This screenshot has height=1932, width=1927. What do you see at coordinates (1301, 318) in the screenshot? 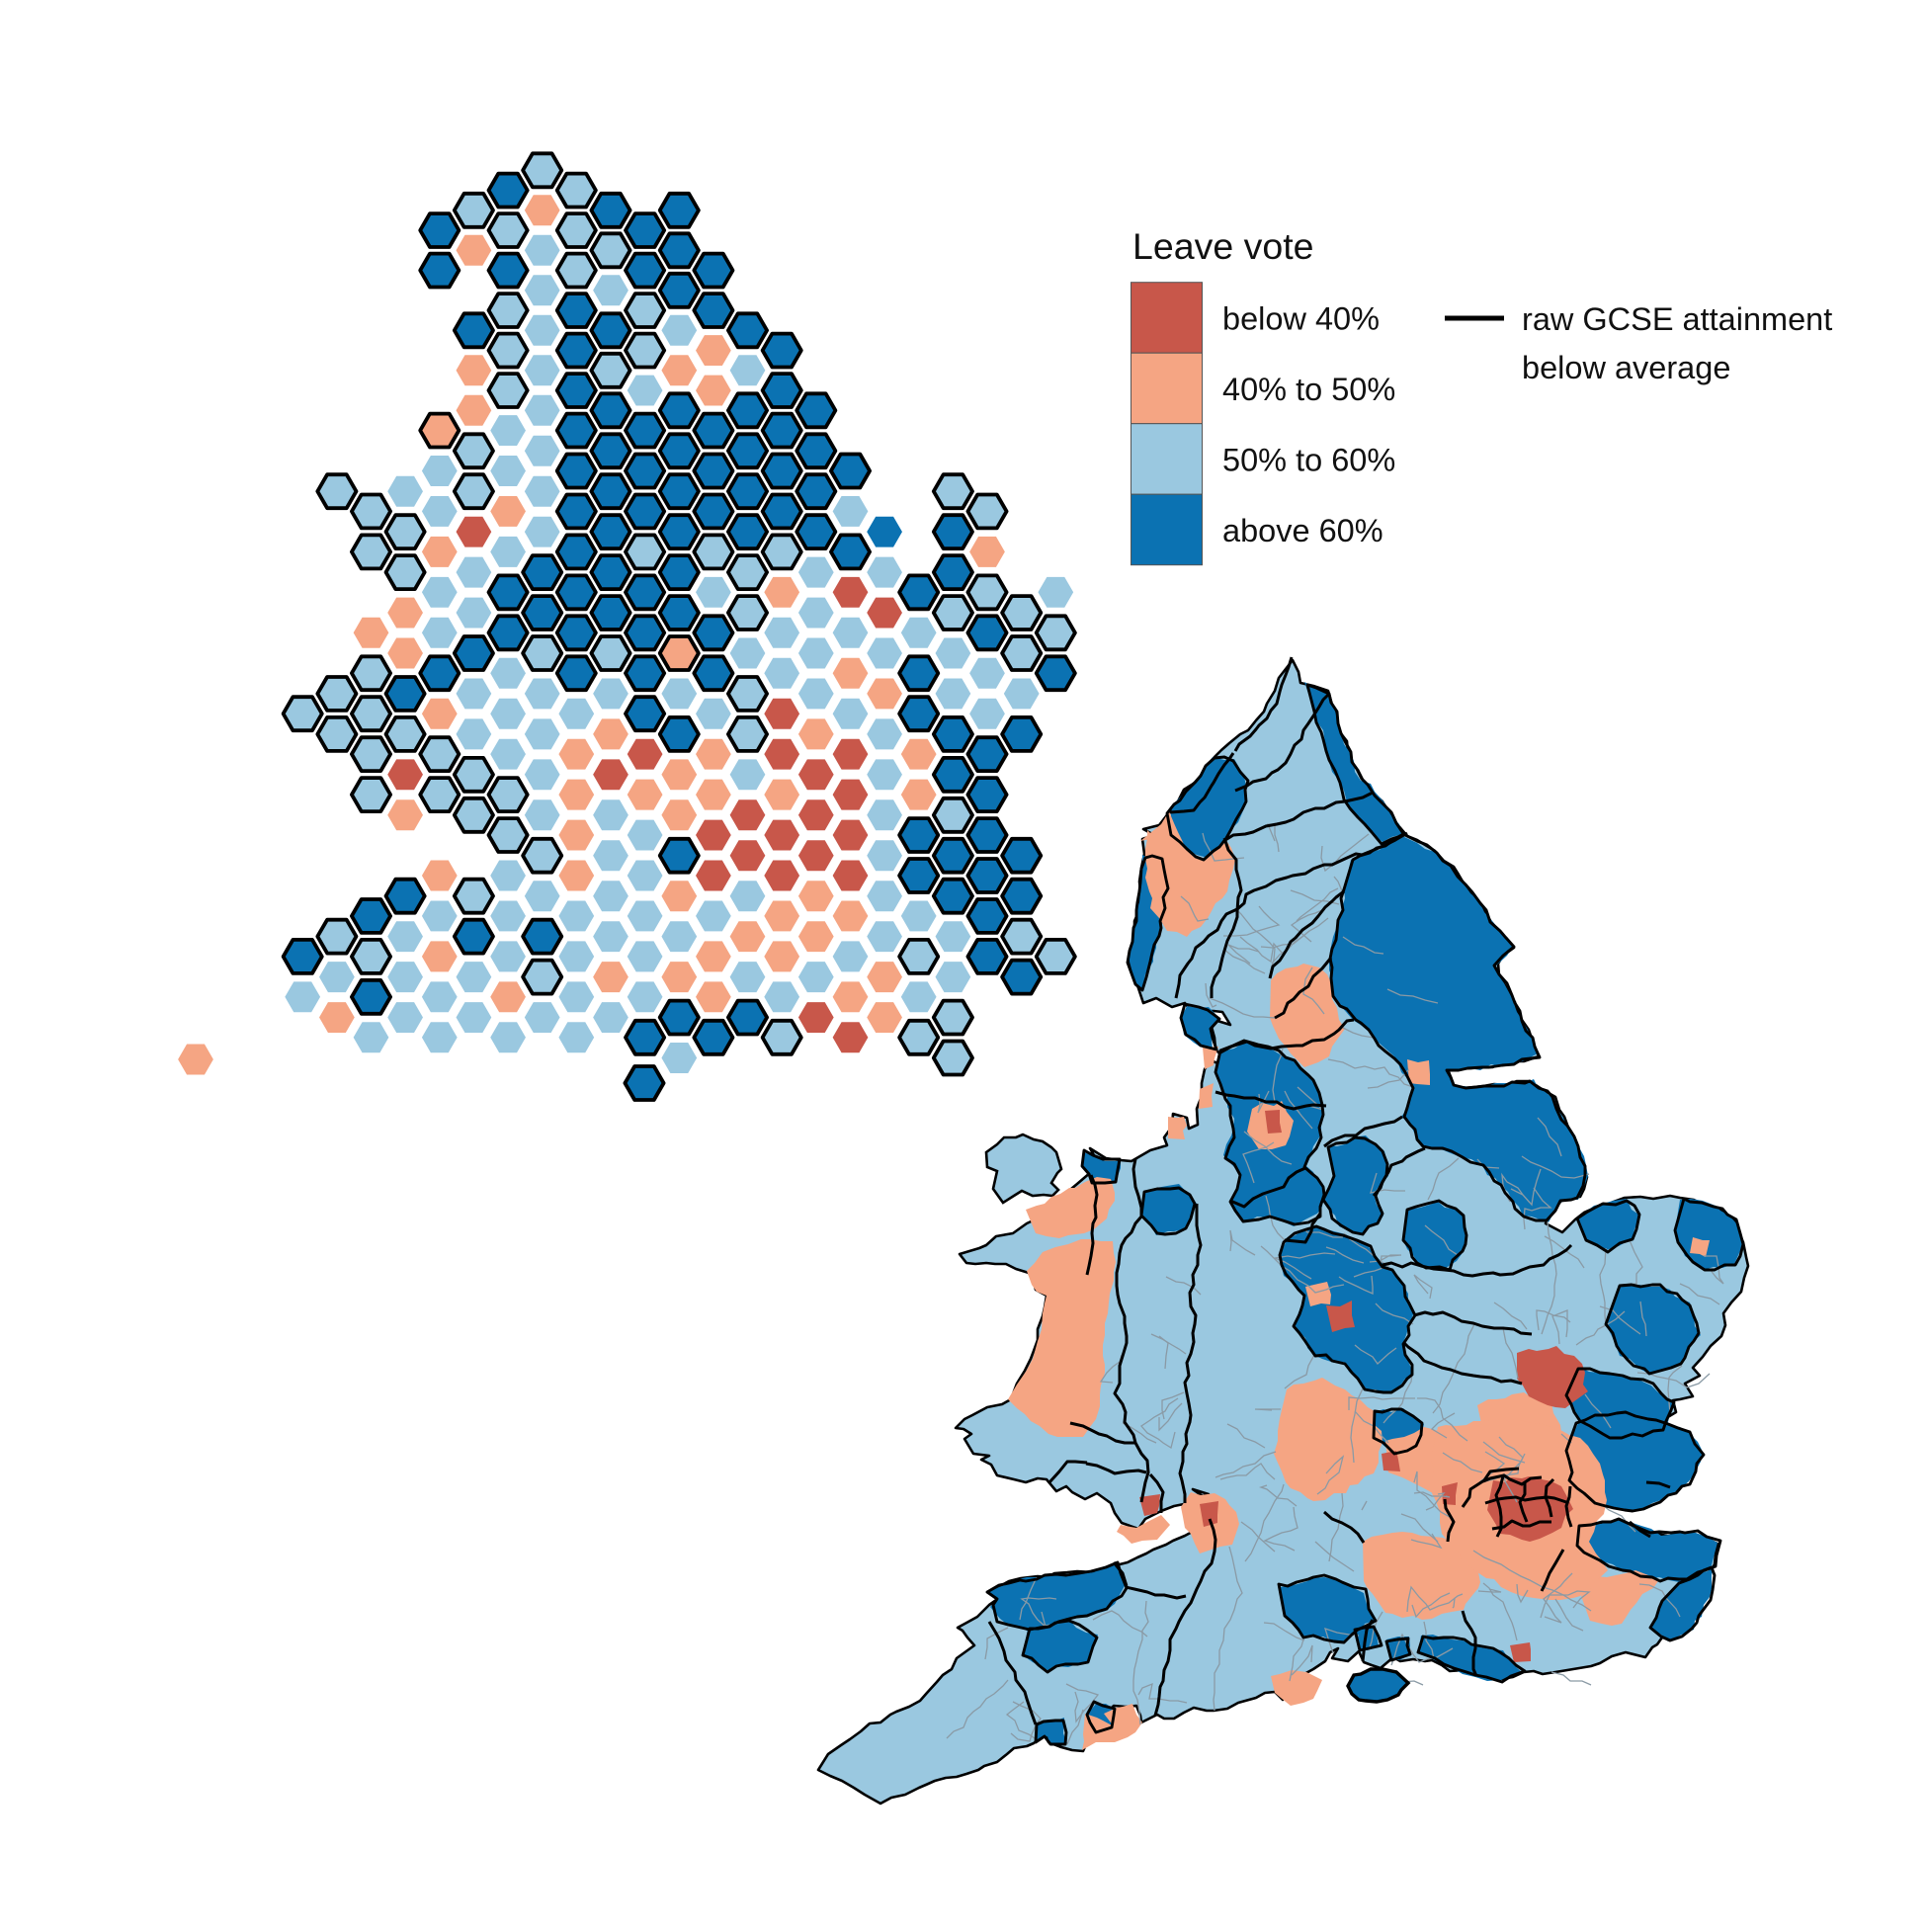
I see `svg-text: below 40%` at bounding box center [1301, 318].